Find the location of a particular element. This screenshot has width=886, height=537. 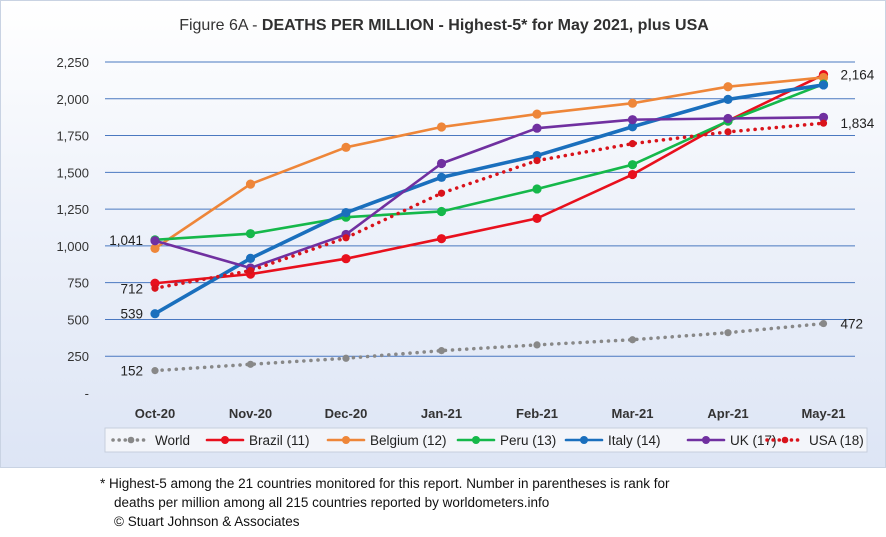

data-label: 539 is located at coordinates (131, 314).